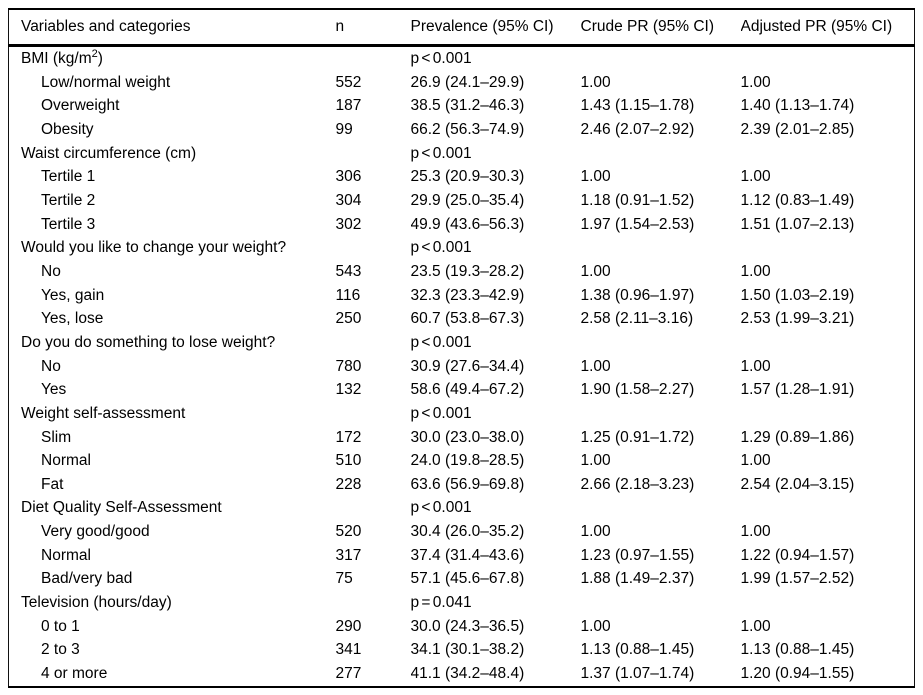 The width and height of the screenshot is (923, 695). I want to click on n-cell: 99, so click(344, 129).